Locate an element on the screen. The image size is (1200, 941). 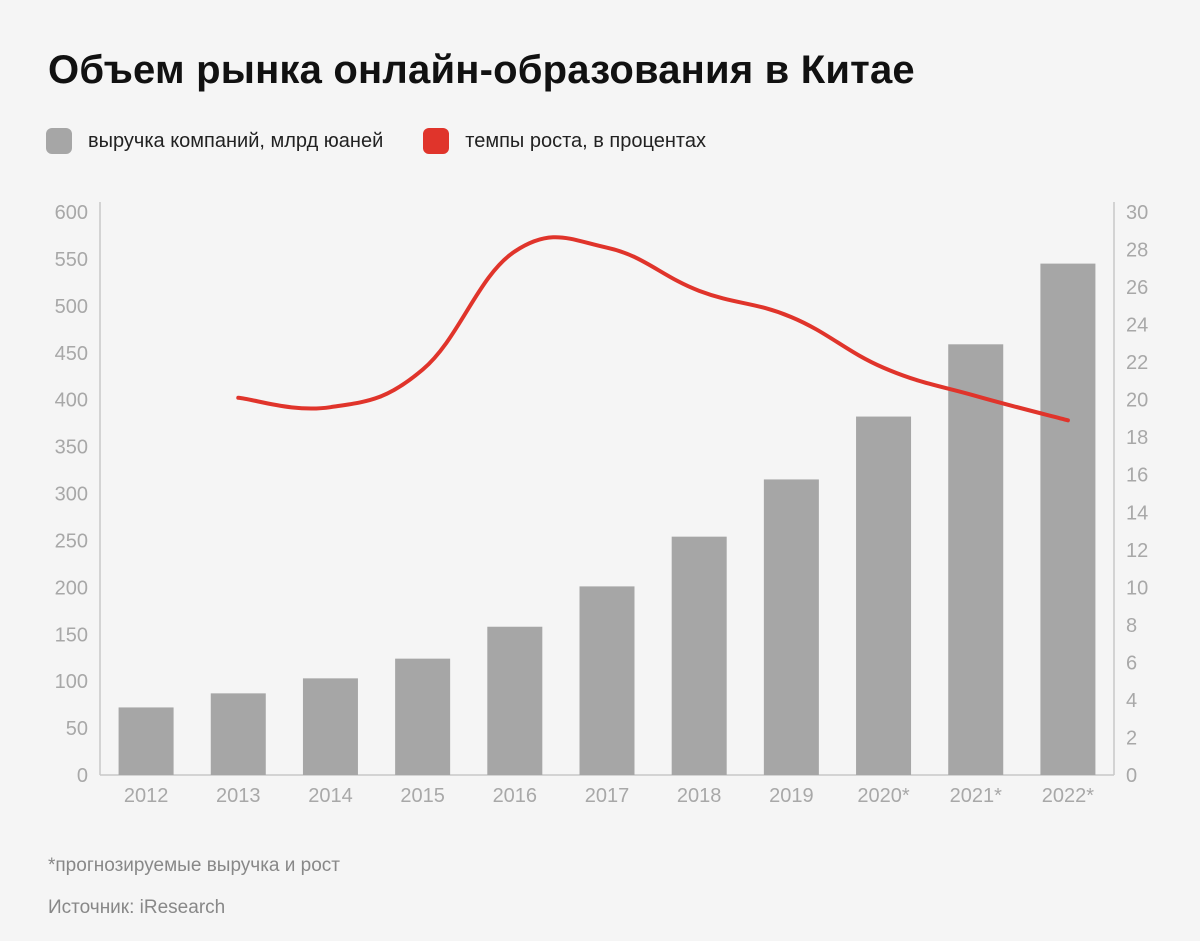
y-left-tick-label: 300 is located at coordinates (71, 495).